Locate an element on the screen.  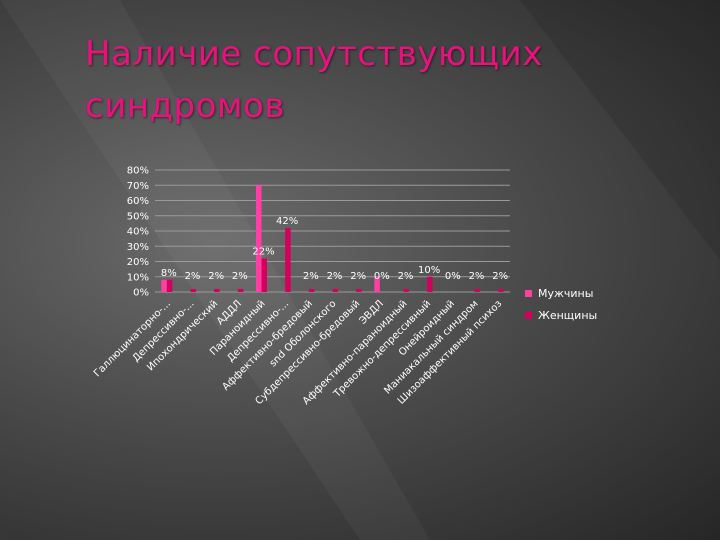
y-tick-label: 70% is located at coordinates (138, 186).